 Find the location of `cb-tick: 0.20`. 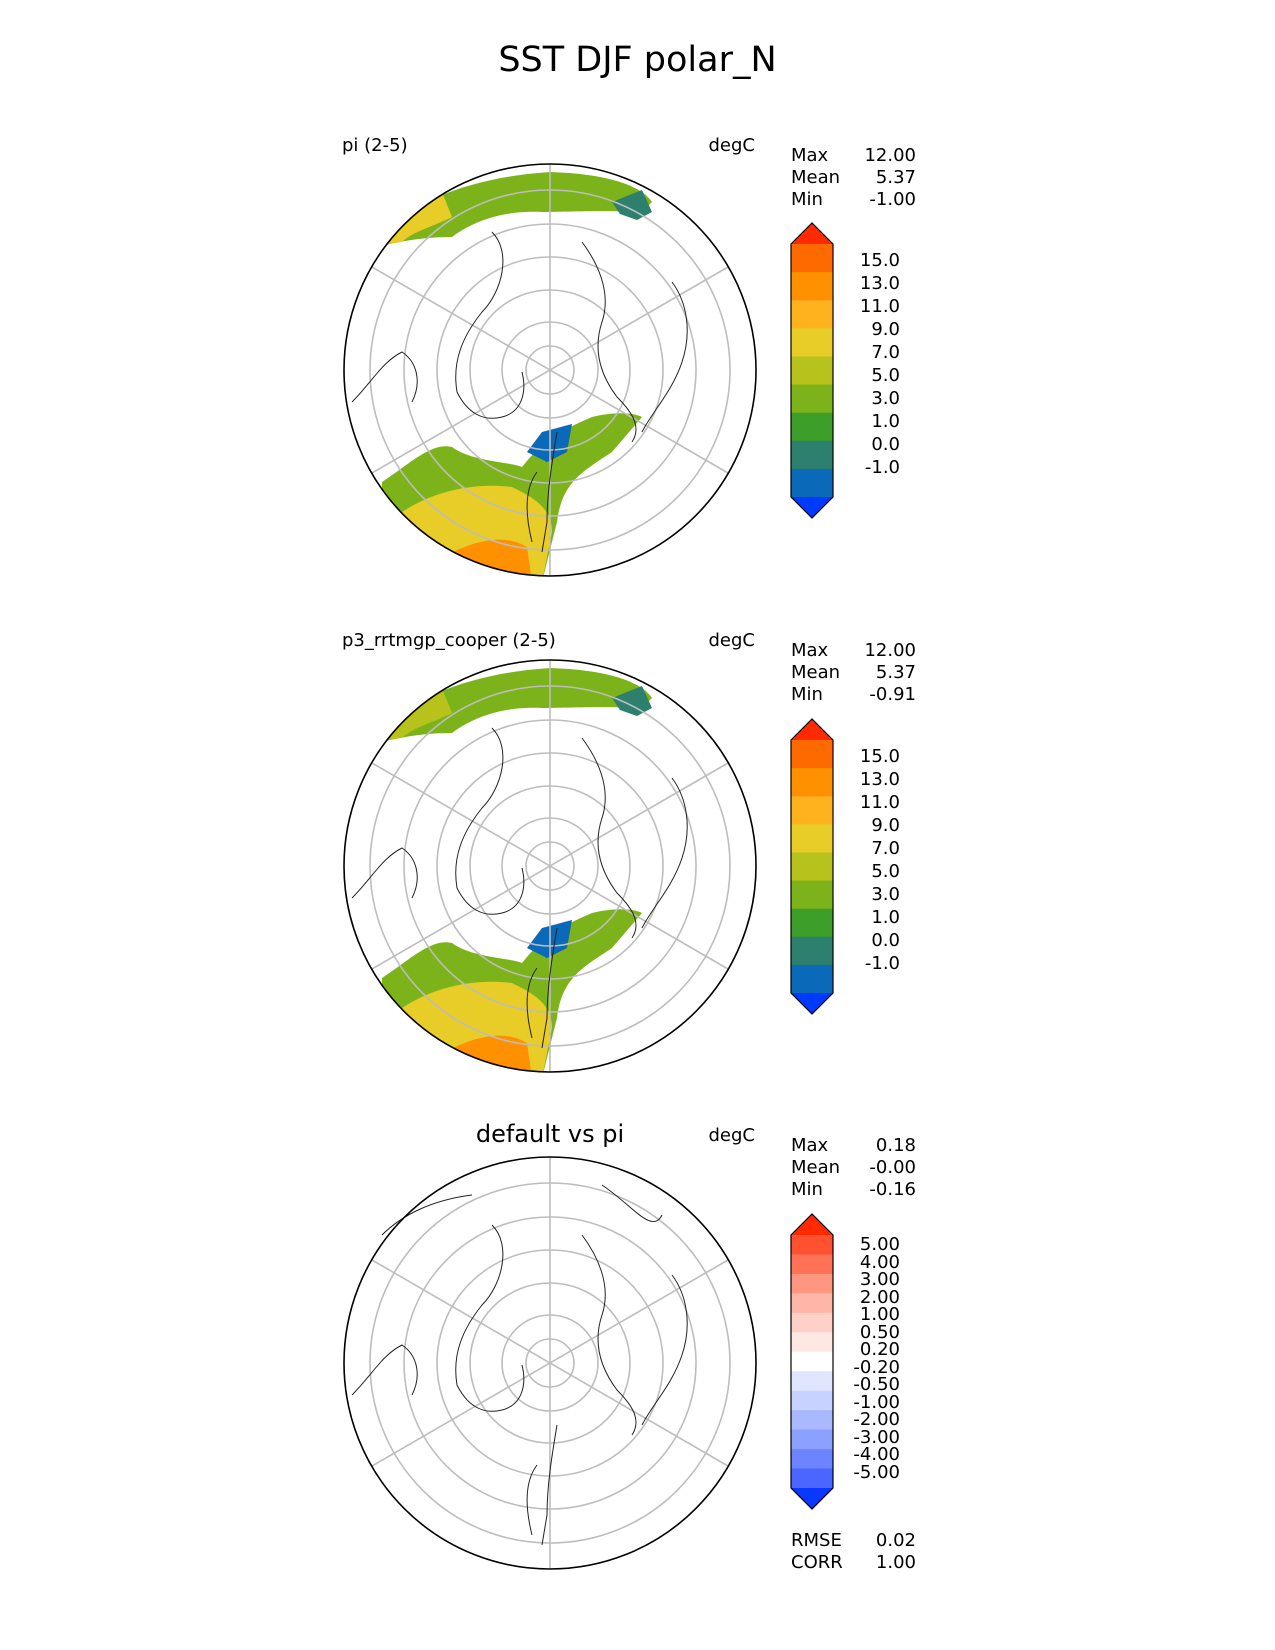

cb-tick: 0.20 is located at coordinates (879, 1349).